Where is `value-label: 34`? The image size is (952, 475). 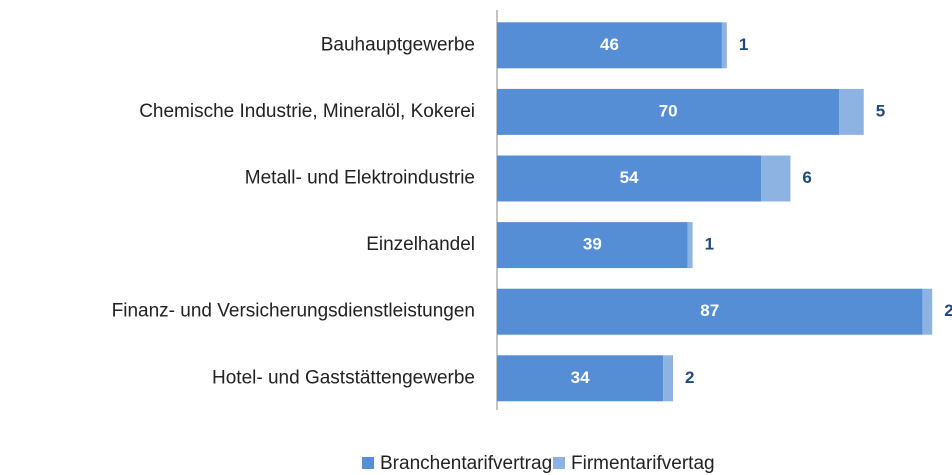 value-label: 34 is located at coordinates (580, 377).